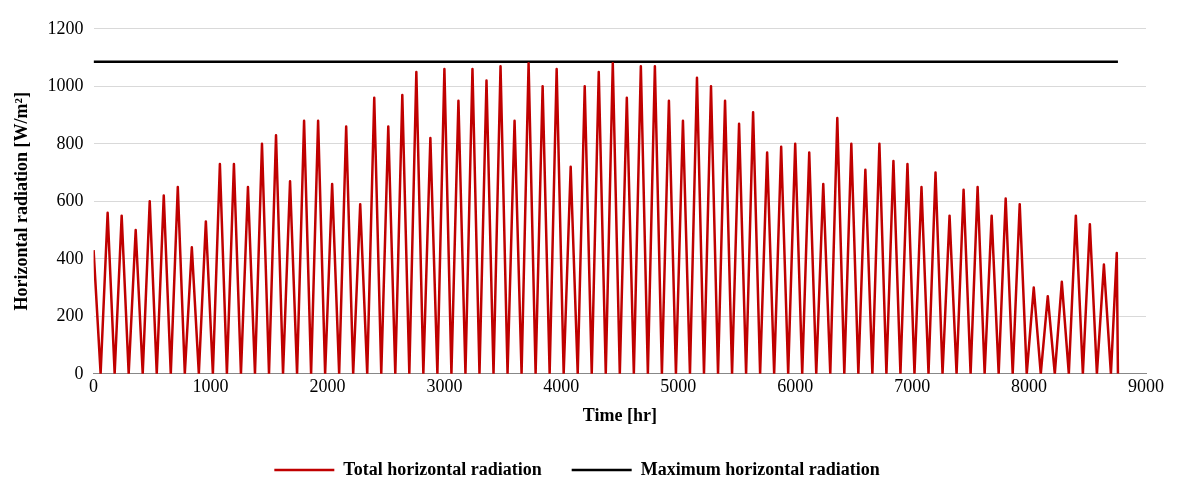  I want to click on x-tick-label: 1000, so click(210, 386).